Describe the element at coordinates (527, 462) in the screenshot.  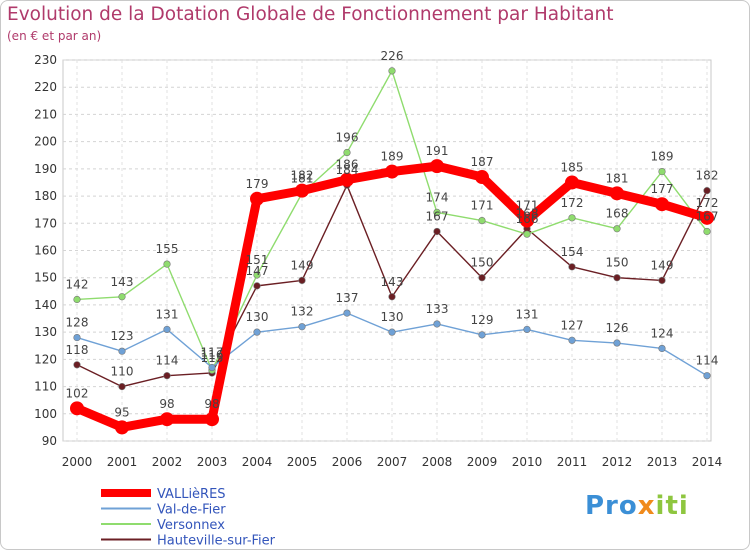
I see `x-tick-label: 2010` at that location.